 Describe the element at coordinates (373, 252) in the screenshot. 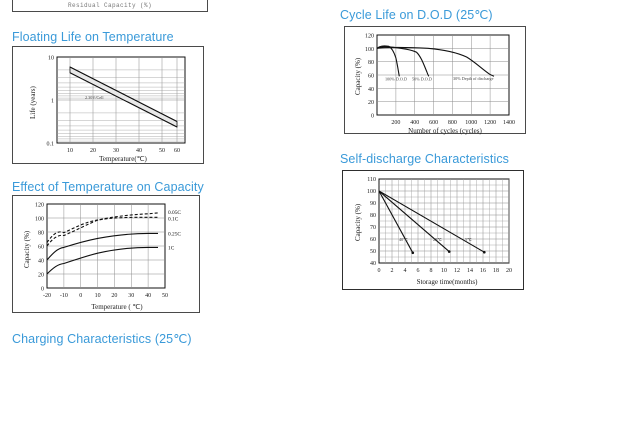

I see `ytick-50: 50` at that location.